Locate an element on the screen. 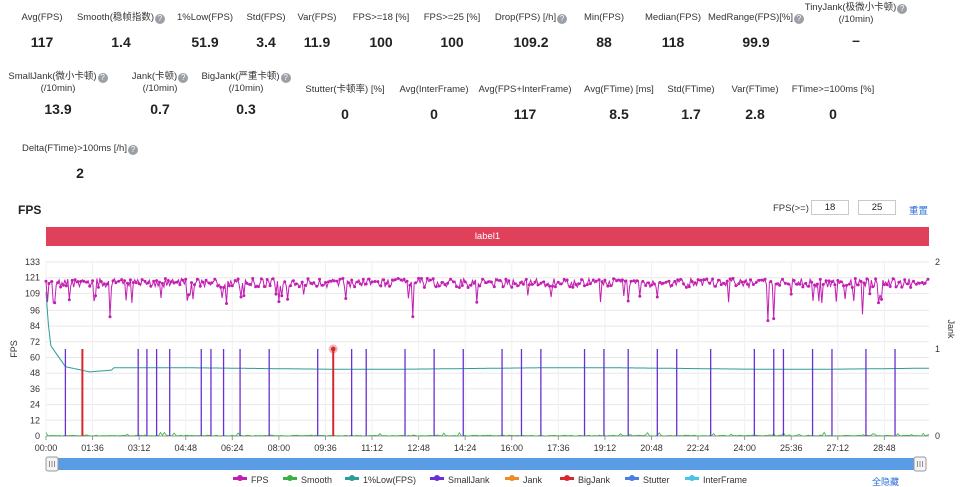 The width and height of the screenshot is (960, 487). stat-avg-fps-interframe: Avg(FPS+InterFrame) 117 is located at coordinates (525, 103).